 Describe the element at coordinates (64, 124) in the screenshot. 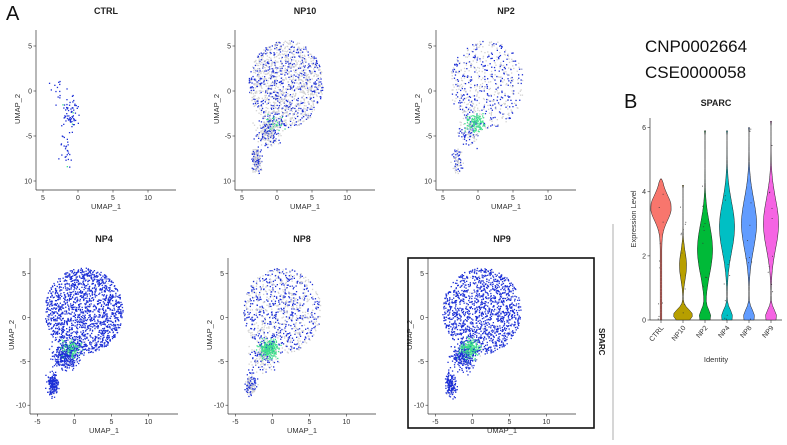

I see `point-cloud` at that location.